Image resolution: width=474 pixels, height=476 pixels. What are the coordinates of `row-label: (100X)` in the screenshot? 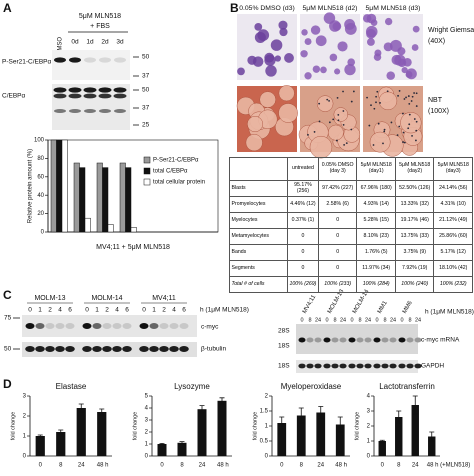 It's located at (438, 111).